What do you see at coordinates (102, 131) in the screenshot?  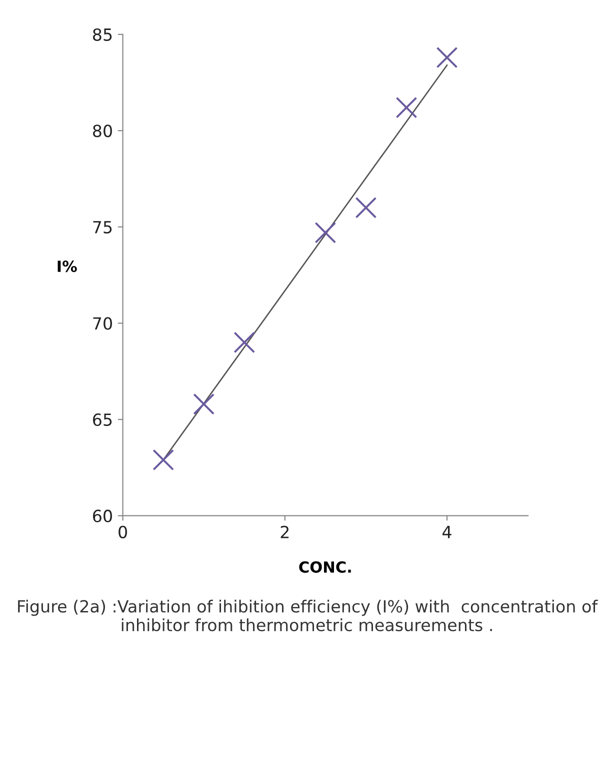 I see `y-tick-label: 80` at bounding box center [102, 131].